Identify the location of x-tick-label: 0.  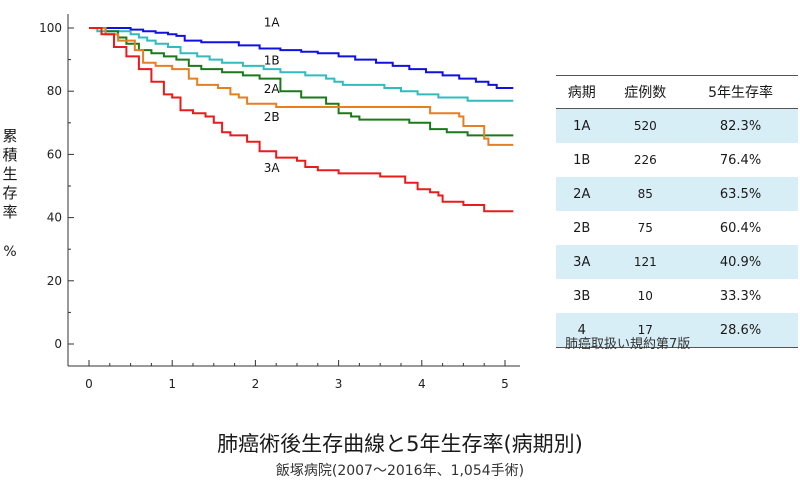
(89, 384).